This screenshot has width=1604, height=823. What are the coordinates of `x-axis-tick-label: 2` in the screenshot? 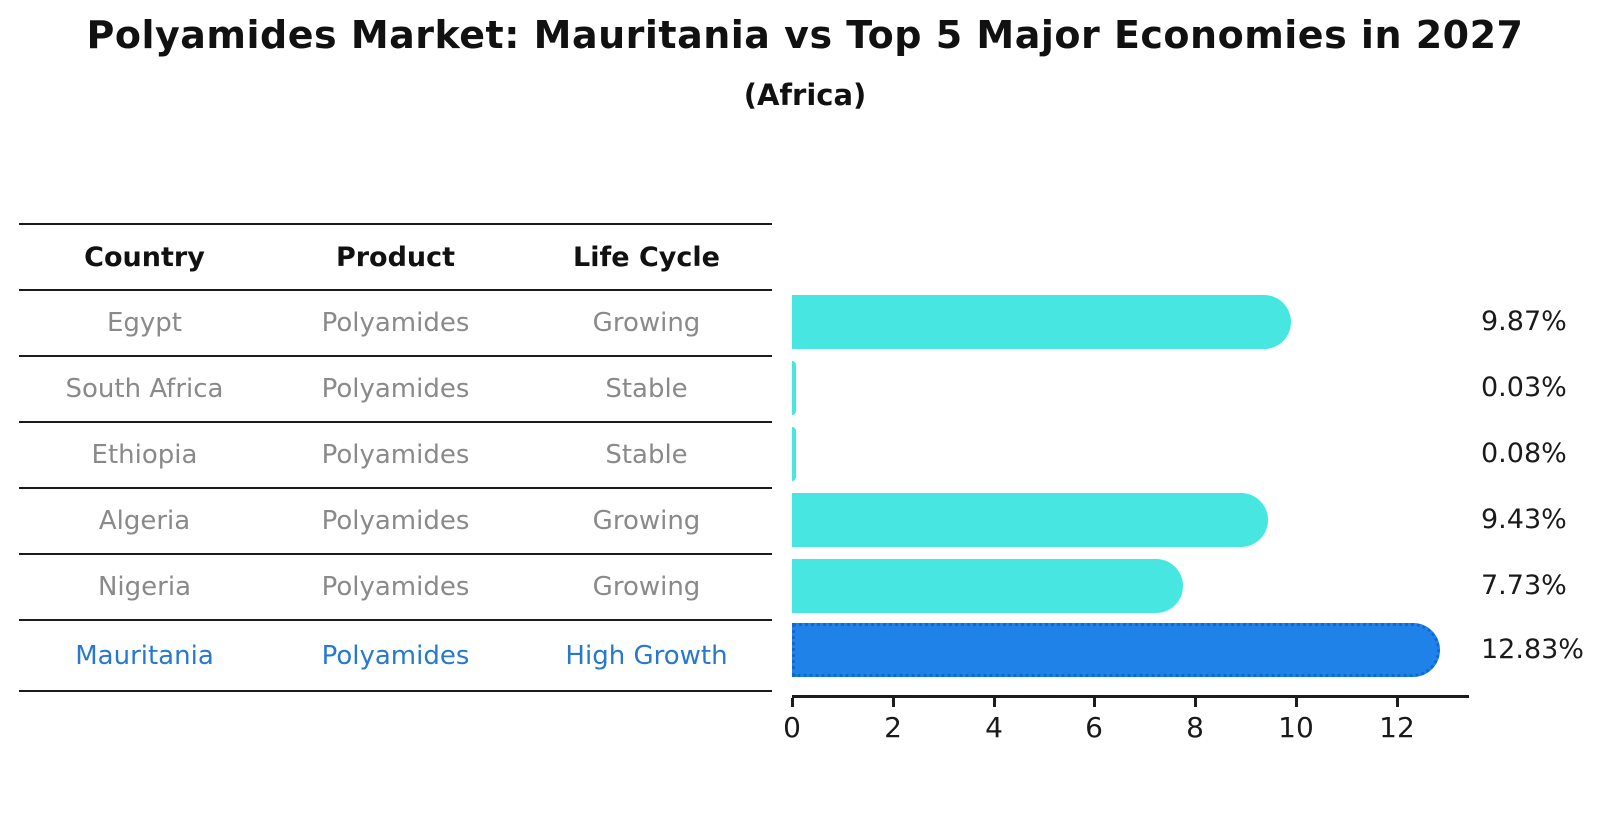 It's located at (893, 727).